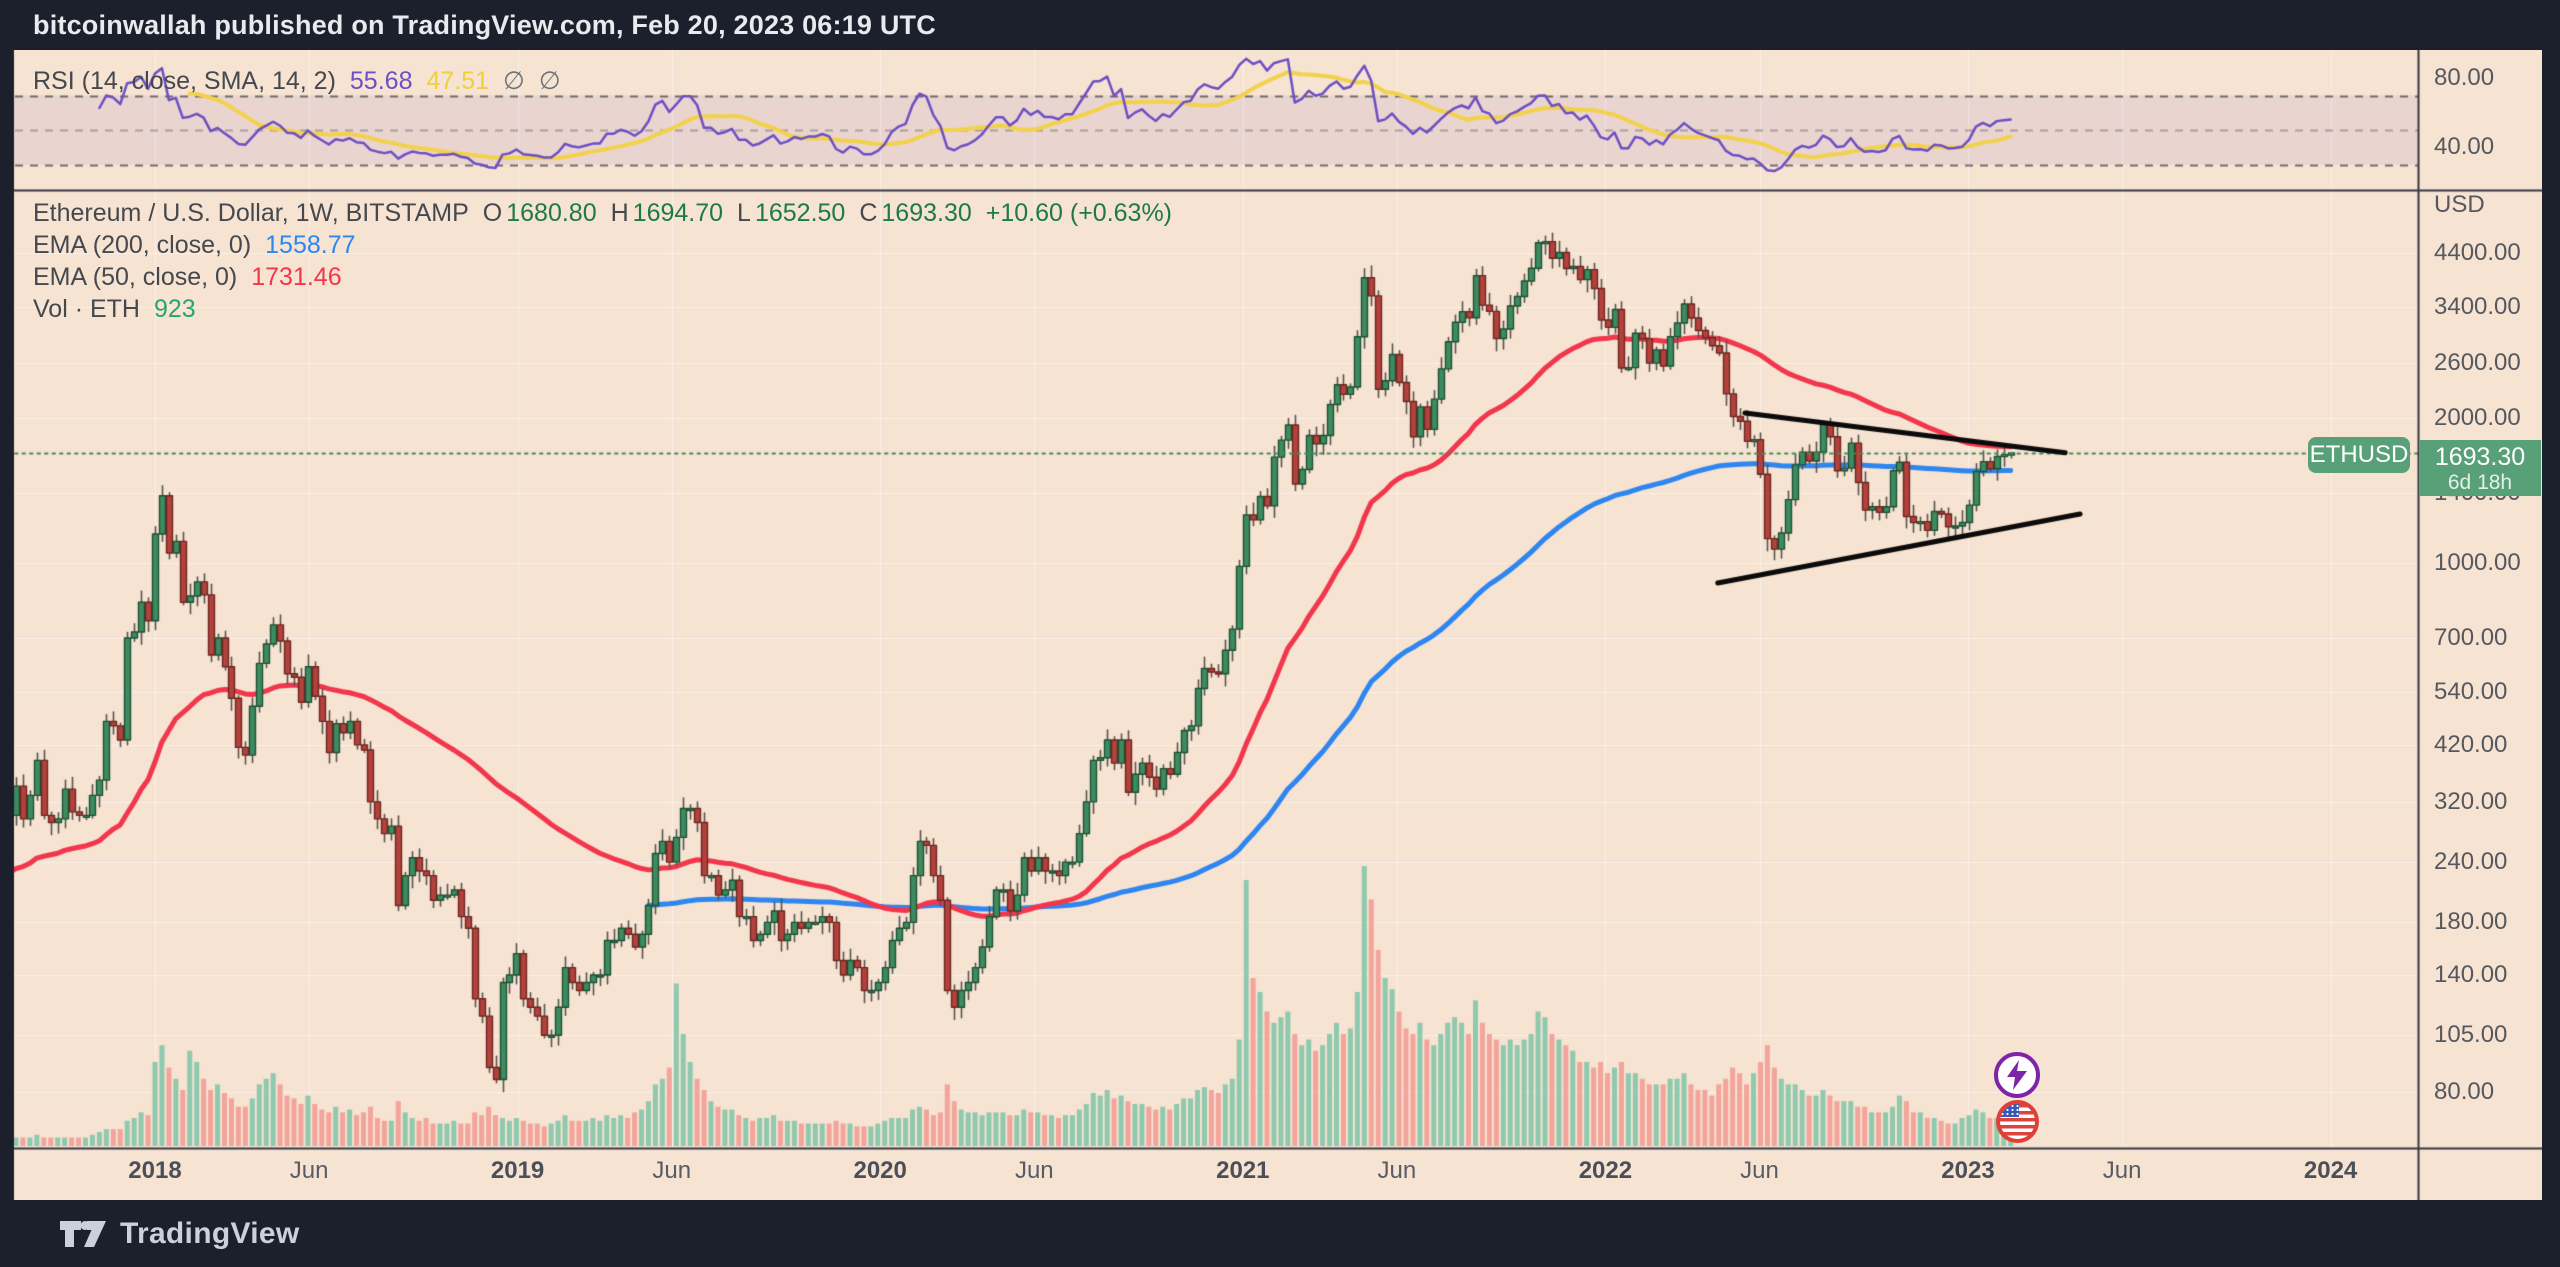 The height and width of the screenshot is (1267, 2560). What do you see at coordinates (310, 245) in the screenshot?
I see `ema200-value: 1558.77` at bounding box center [310, 245].